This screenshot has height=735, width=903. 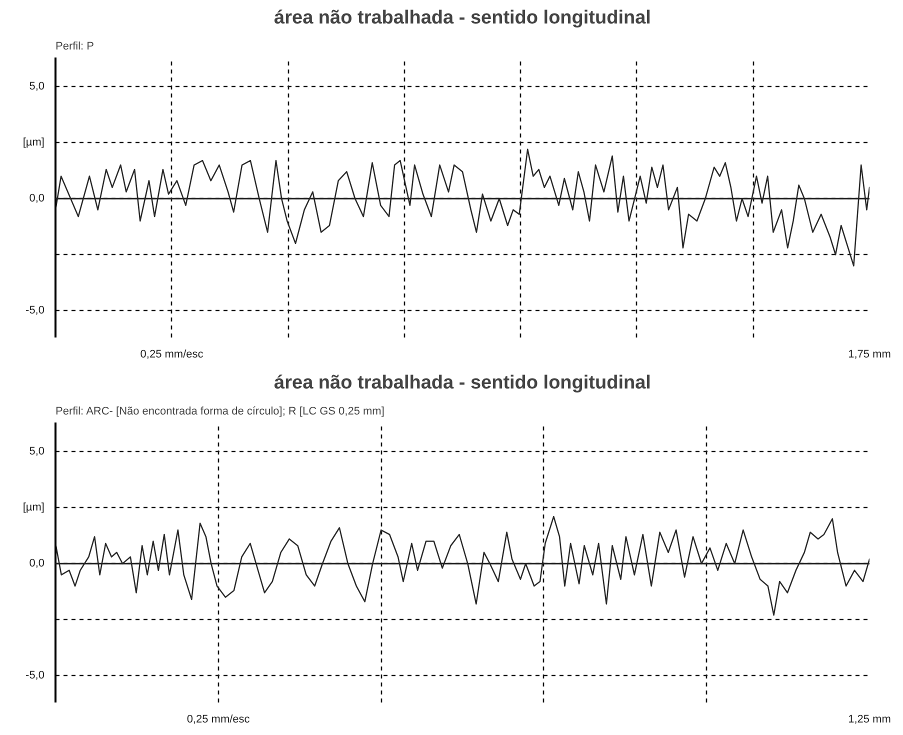 I want to click on x-tick-label: 1,75 mm, so click(x=869, y=354).